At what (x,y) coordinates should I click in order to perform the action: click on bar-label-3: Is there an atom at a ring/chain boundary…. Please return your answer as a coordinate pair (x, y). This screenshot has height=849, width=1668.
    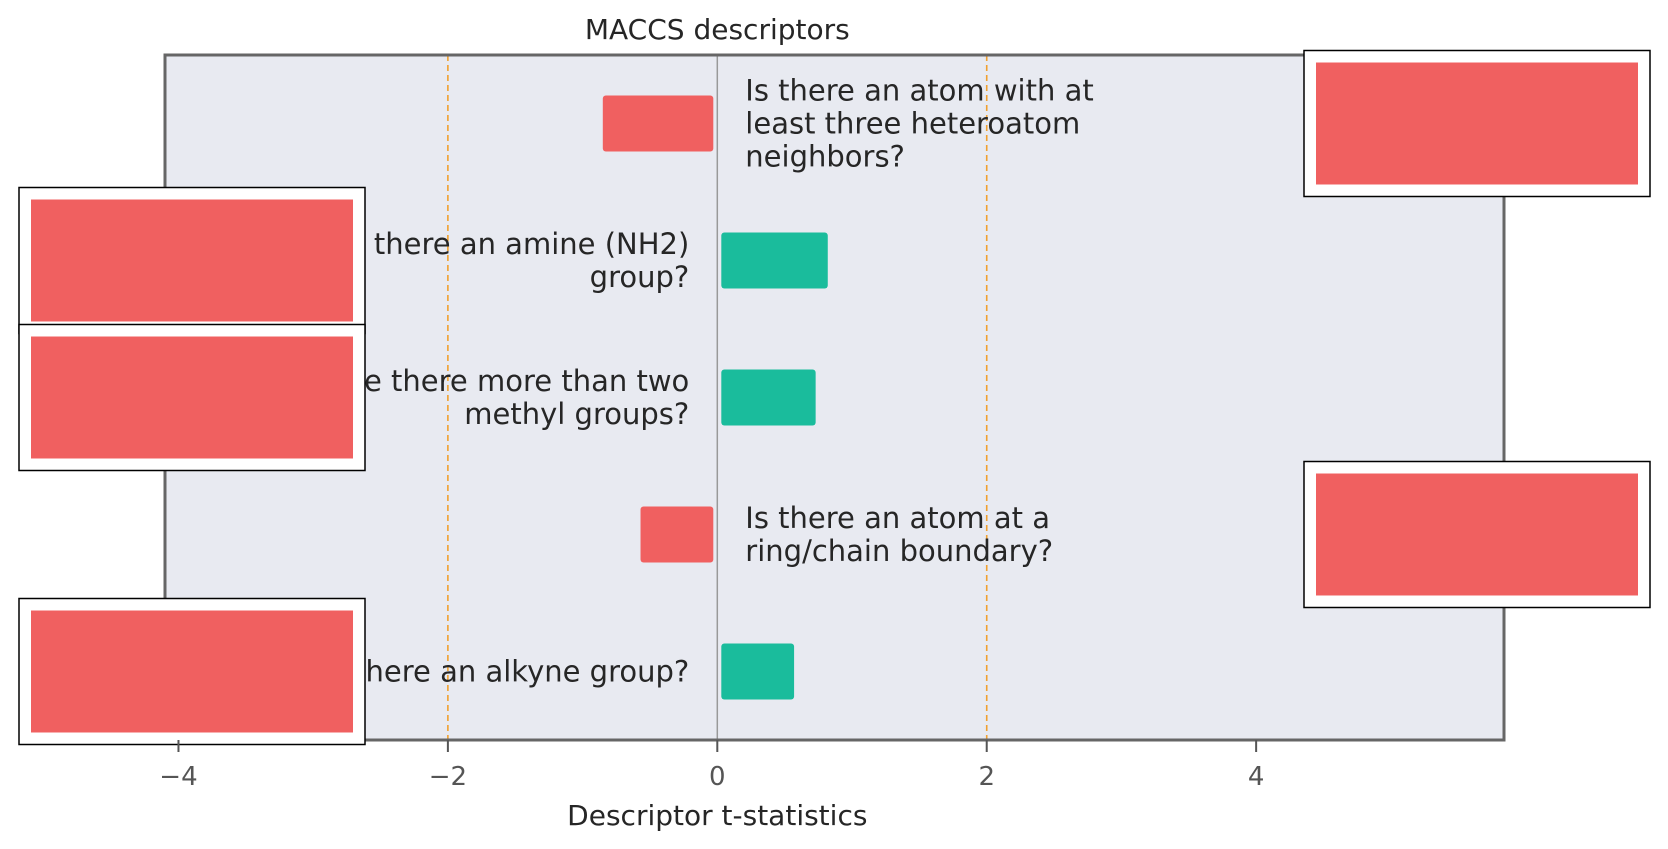
    Looking at the image, I should click on (899, 534).